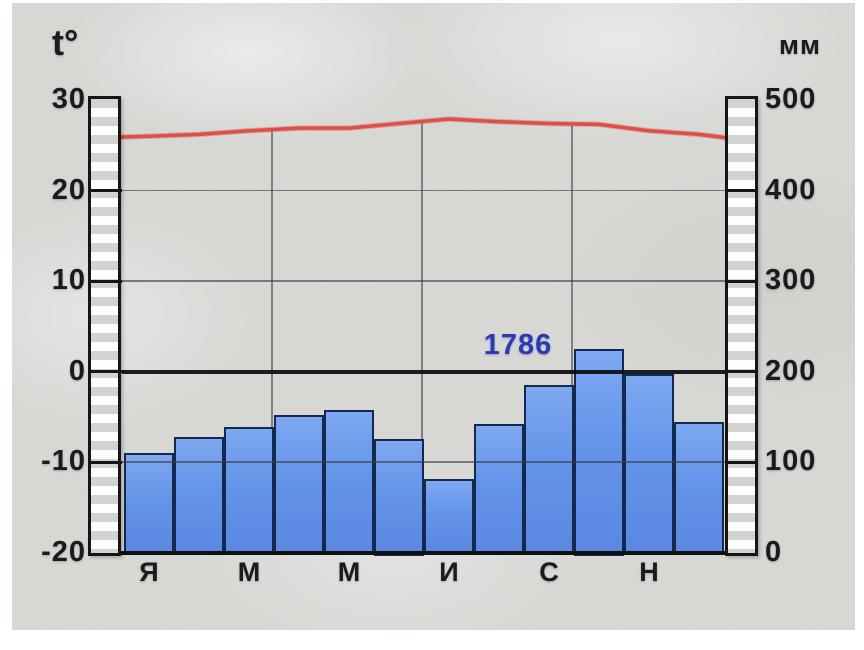 The width and height of the screenshot is (864, 650). Describe the element at coordinates (791, 461) in the screenshot. I see `precipitation-tick-label: 100` at that location.